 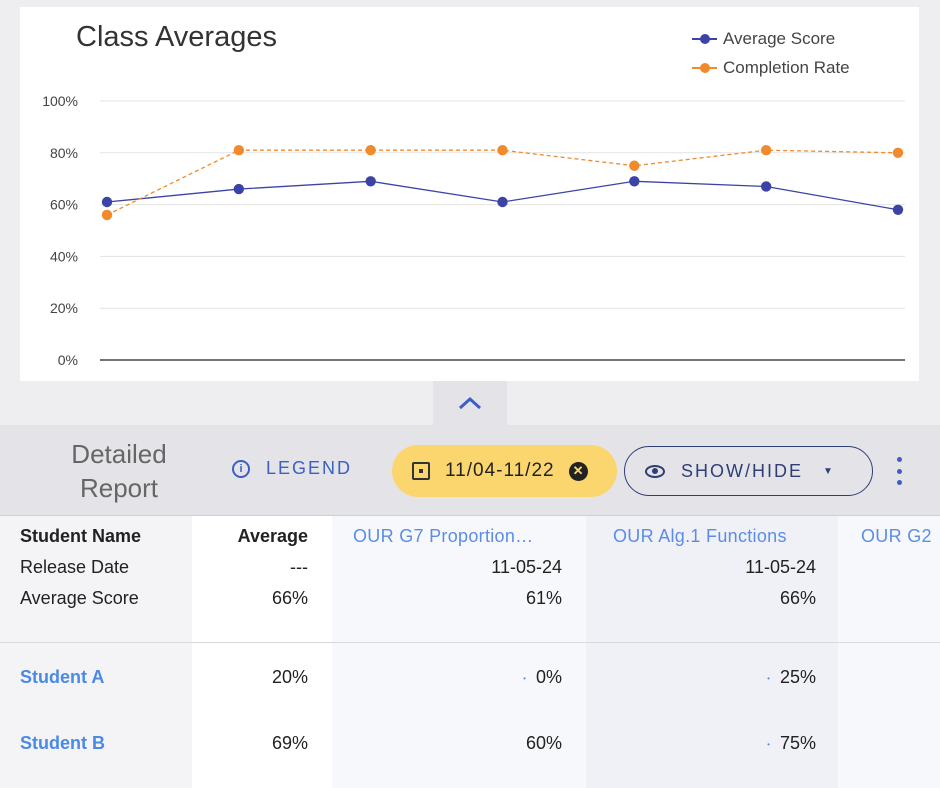 I want to click on legend-swatch-average-score, so click(x=704, y=39).